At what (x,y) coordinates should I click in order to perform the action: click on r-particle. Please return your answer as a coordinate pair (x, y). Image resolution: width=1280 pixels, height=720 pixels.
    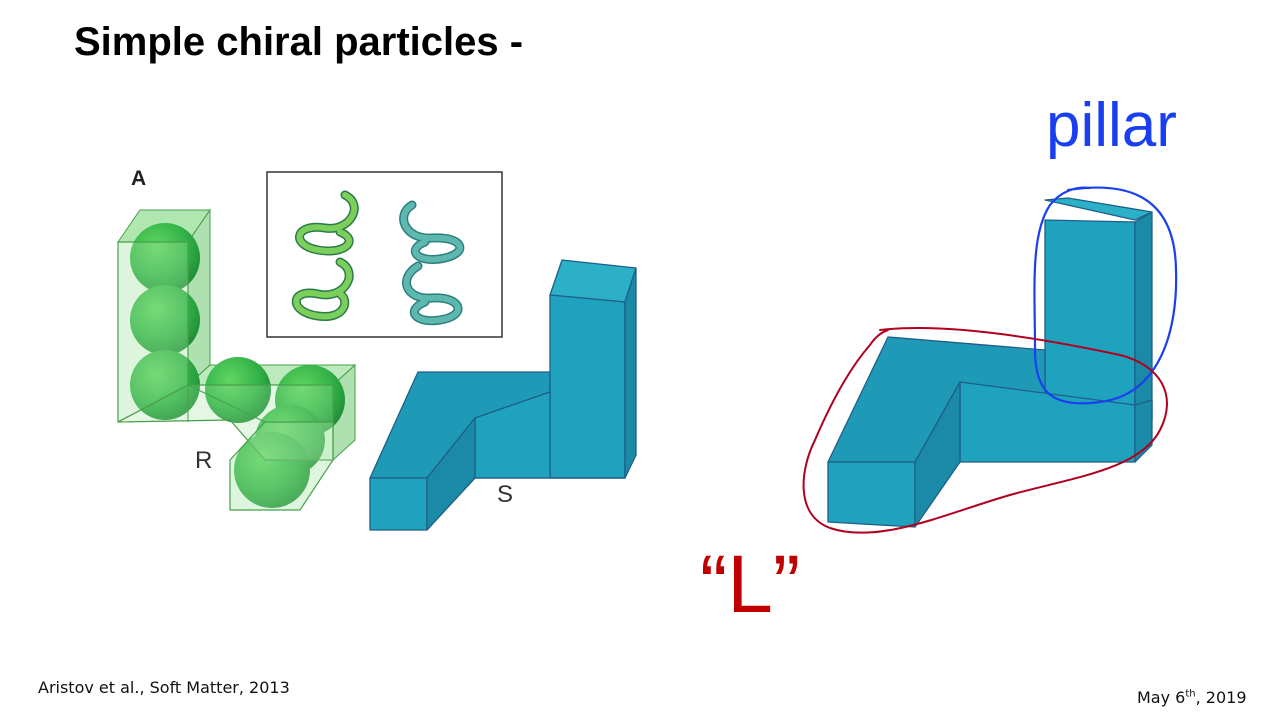
    Looking at the image, I should click on (237, 359).